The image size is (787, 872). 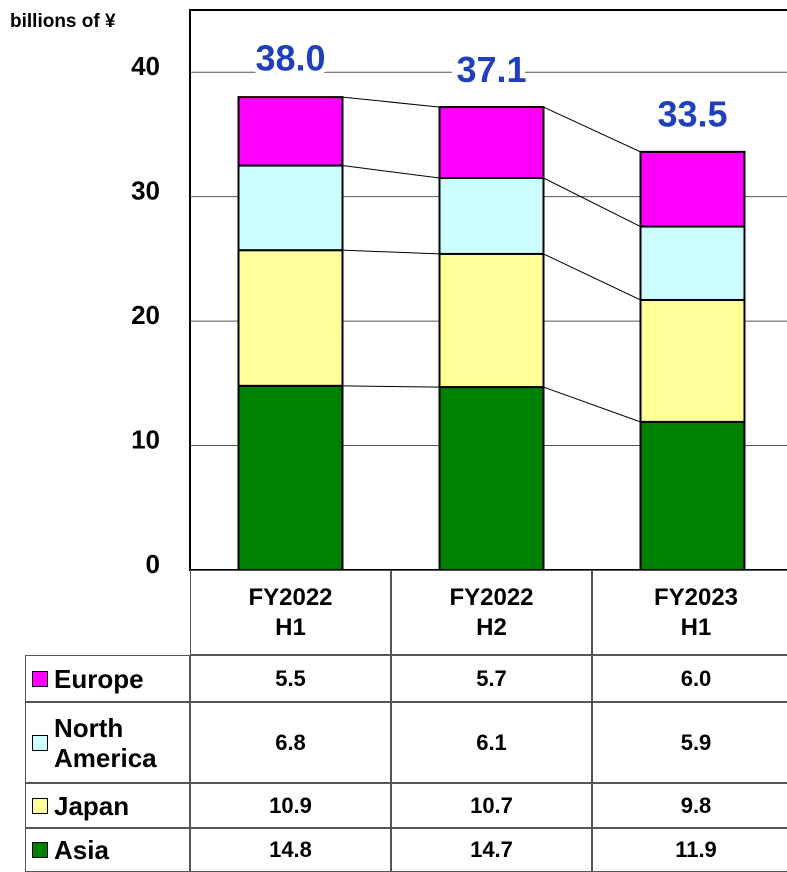 I want to click on y-tick-label: 0, so click(x=153, y=564).